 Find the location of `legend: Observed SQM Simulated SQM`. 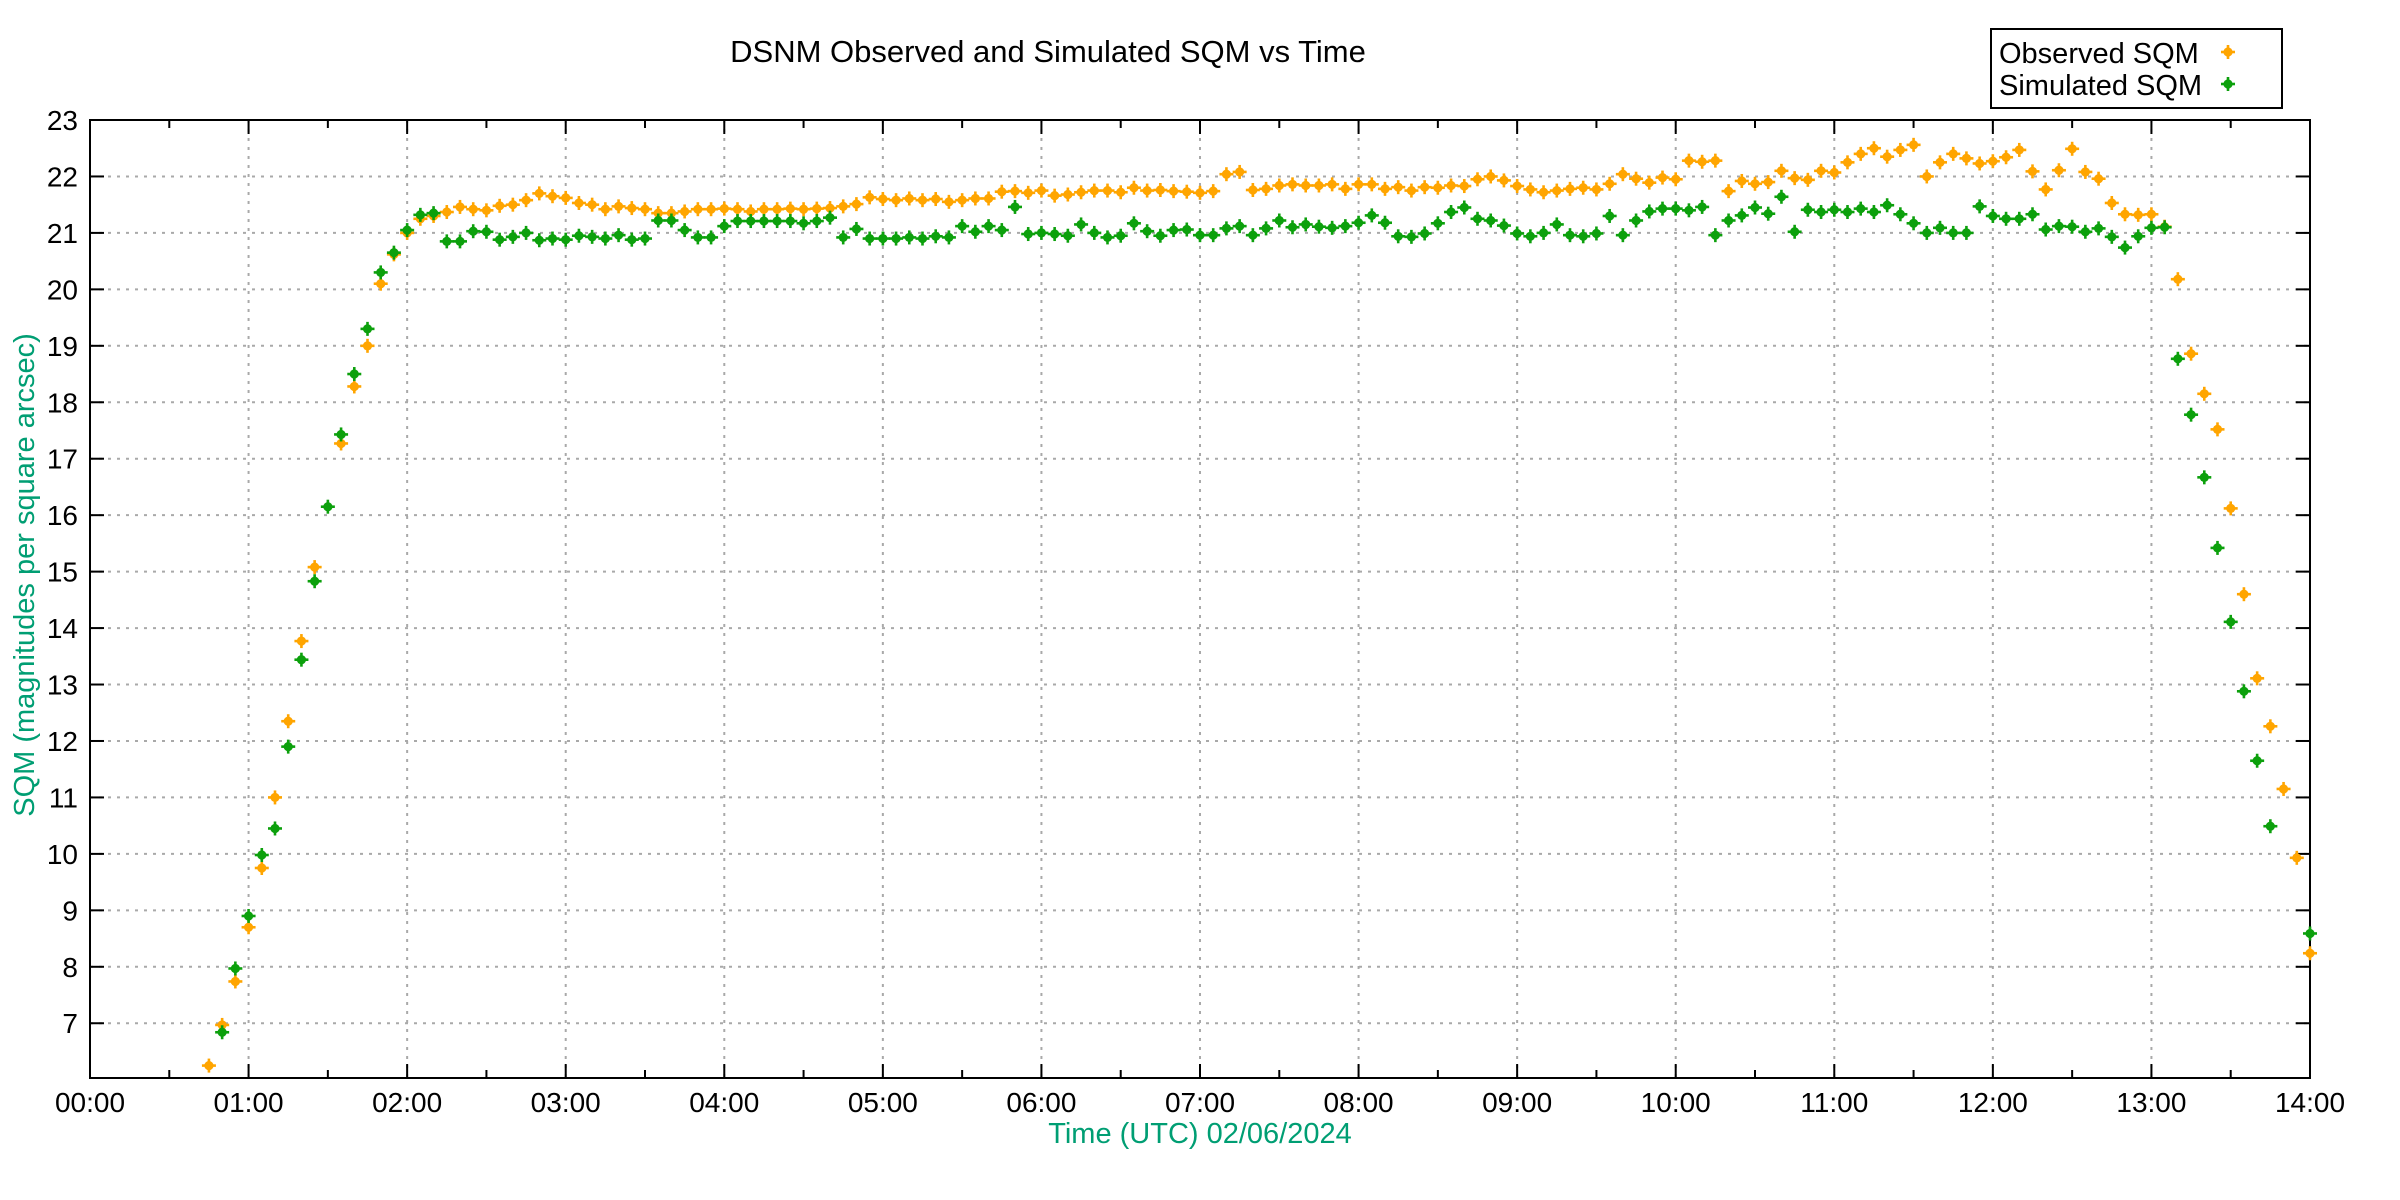

legend: Observed SQM Simulated SQM is located at coordinates (2136, 68).